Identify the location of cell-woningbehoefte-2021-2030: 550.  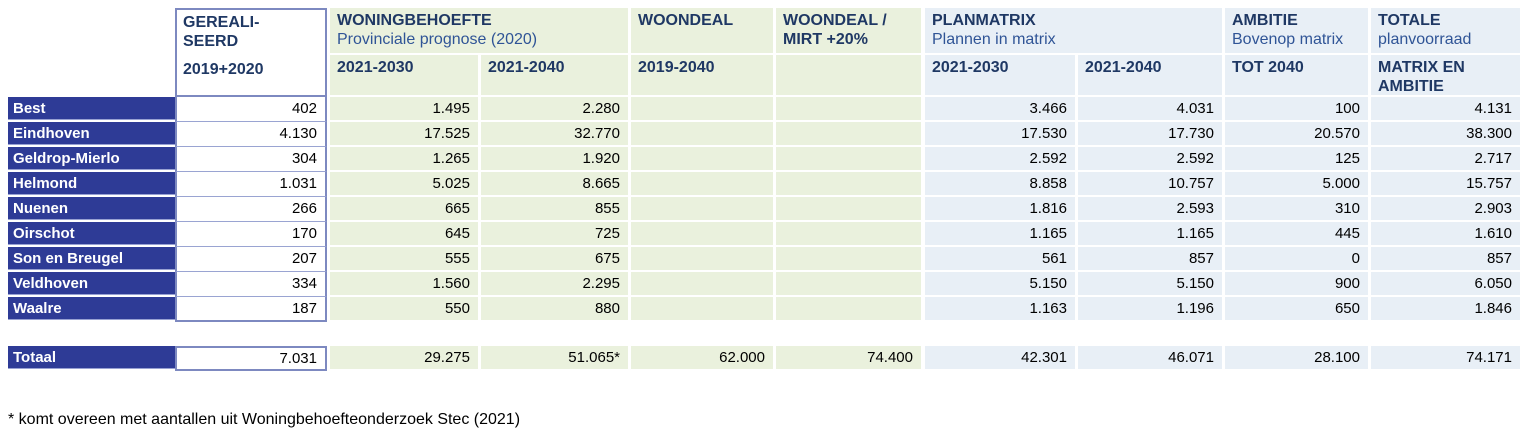
(404, 308).